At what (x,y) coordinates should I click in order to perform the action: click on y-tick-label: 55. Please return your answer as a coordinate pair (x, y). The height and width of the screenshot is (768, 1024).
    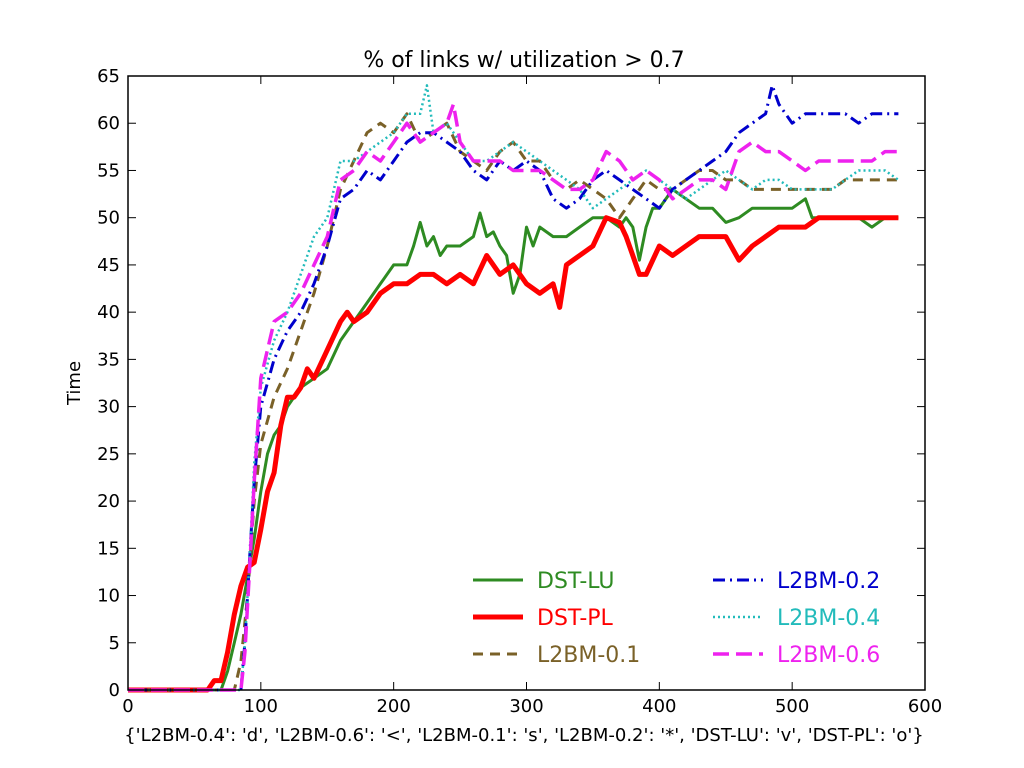
    Looking at the image, I should click on (108, 170).